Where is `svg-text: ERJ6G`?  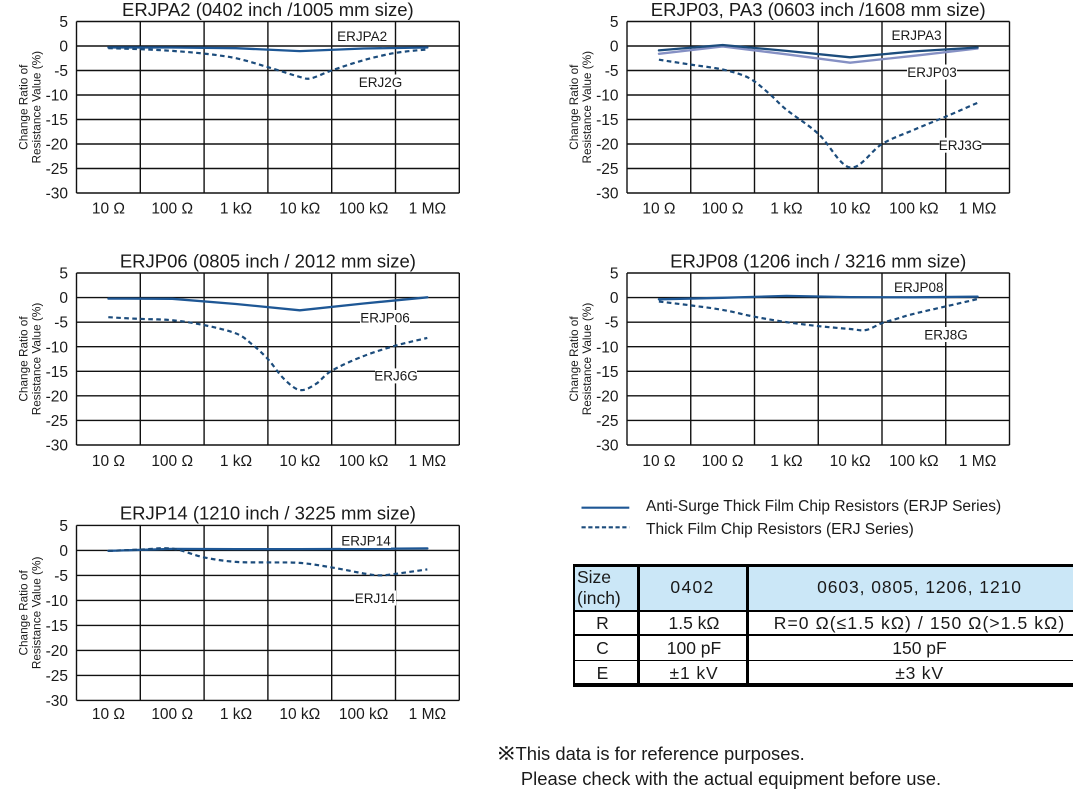
svg-text: ERJ6G is located at coordinates (396, 376).